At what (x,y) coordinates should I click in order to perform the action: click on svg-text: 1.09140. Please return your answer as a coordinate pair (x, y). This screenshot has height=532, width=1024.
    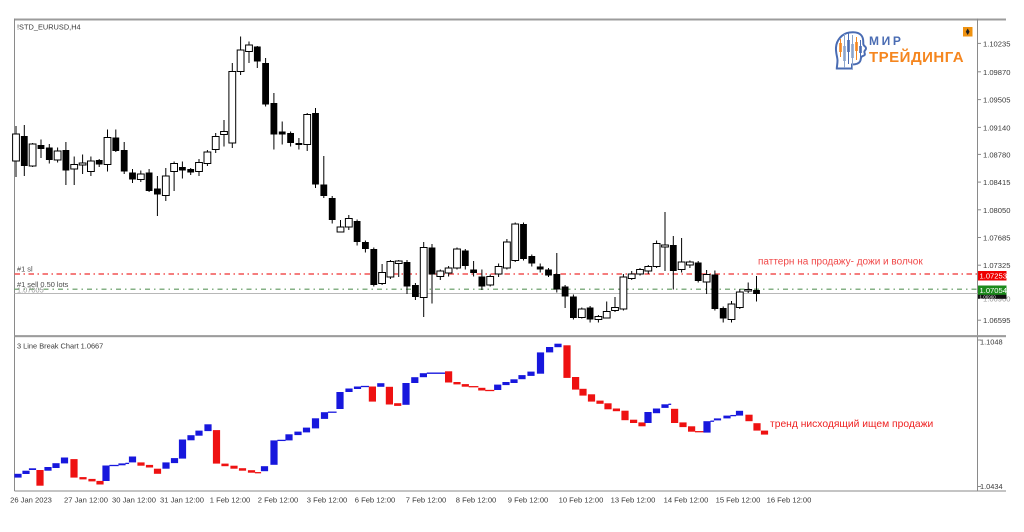
    Looking at the image, I should click on (996, 127).